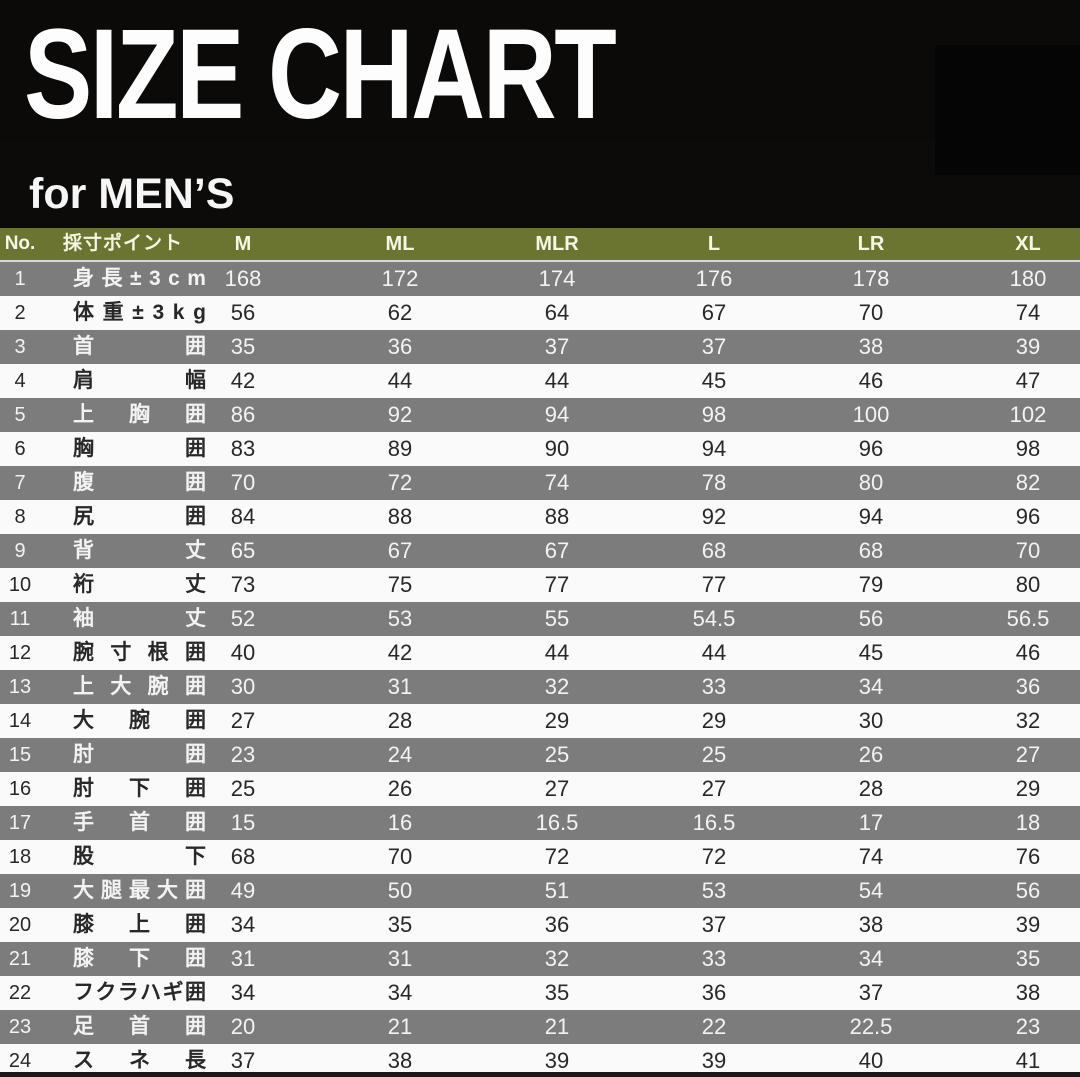 This screenshot has width=1080, height=1077. Describe the element at coordinates (557, 822) in the screenshot. I see `size-value-mlr: 16.5` at that location.